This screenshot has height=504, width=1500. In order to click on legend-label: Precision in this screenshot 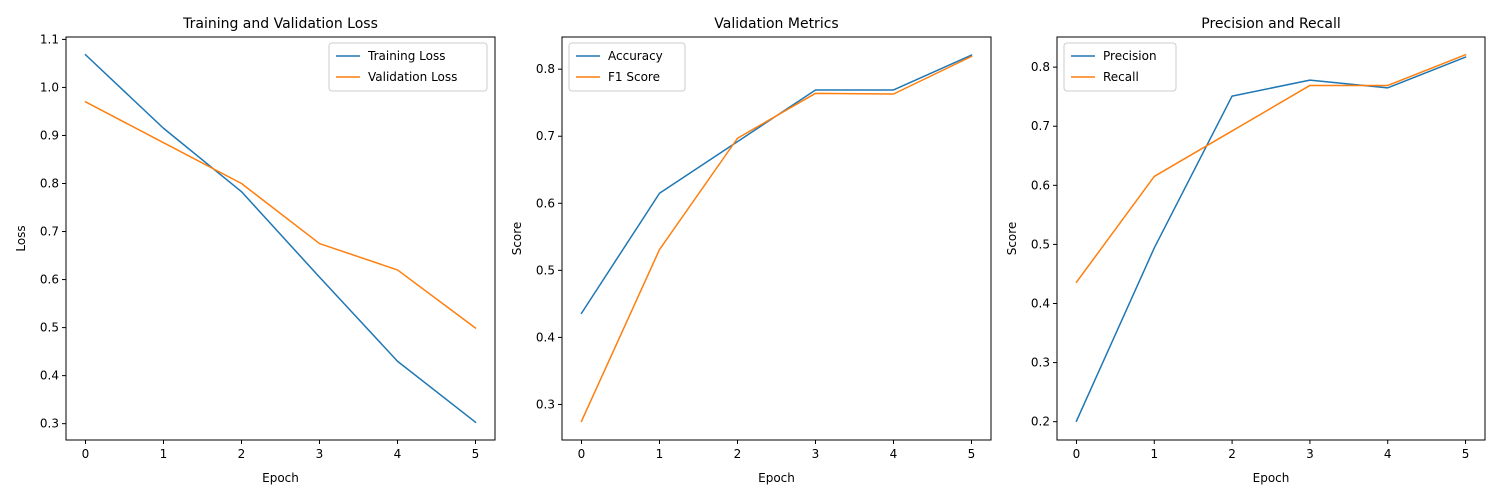, I will do `click(1130, 56)`.